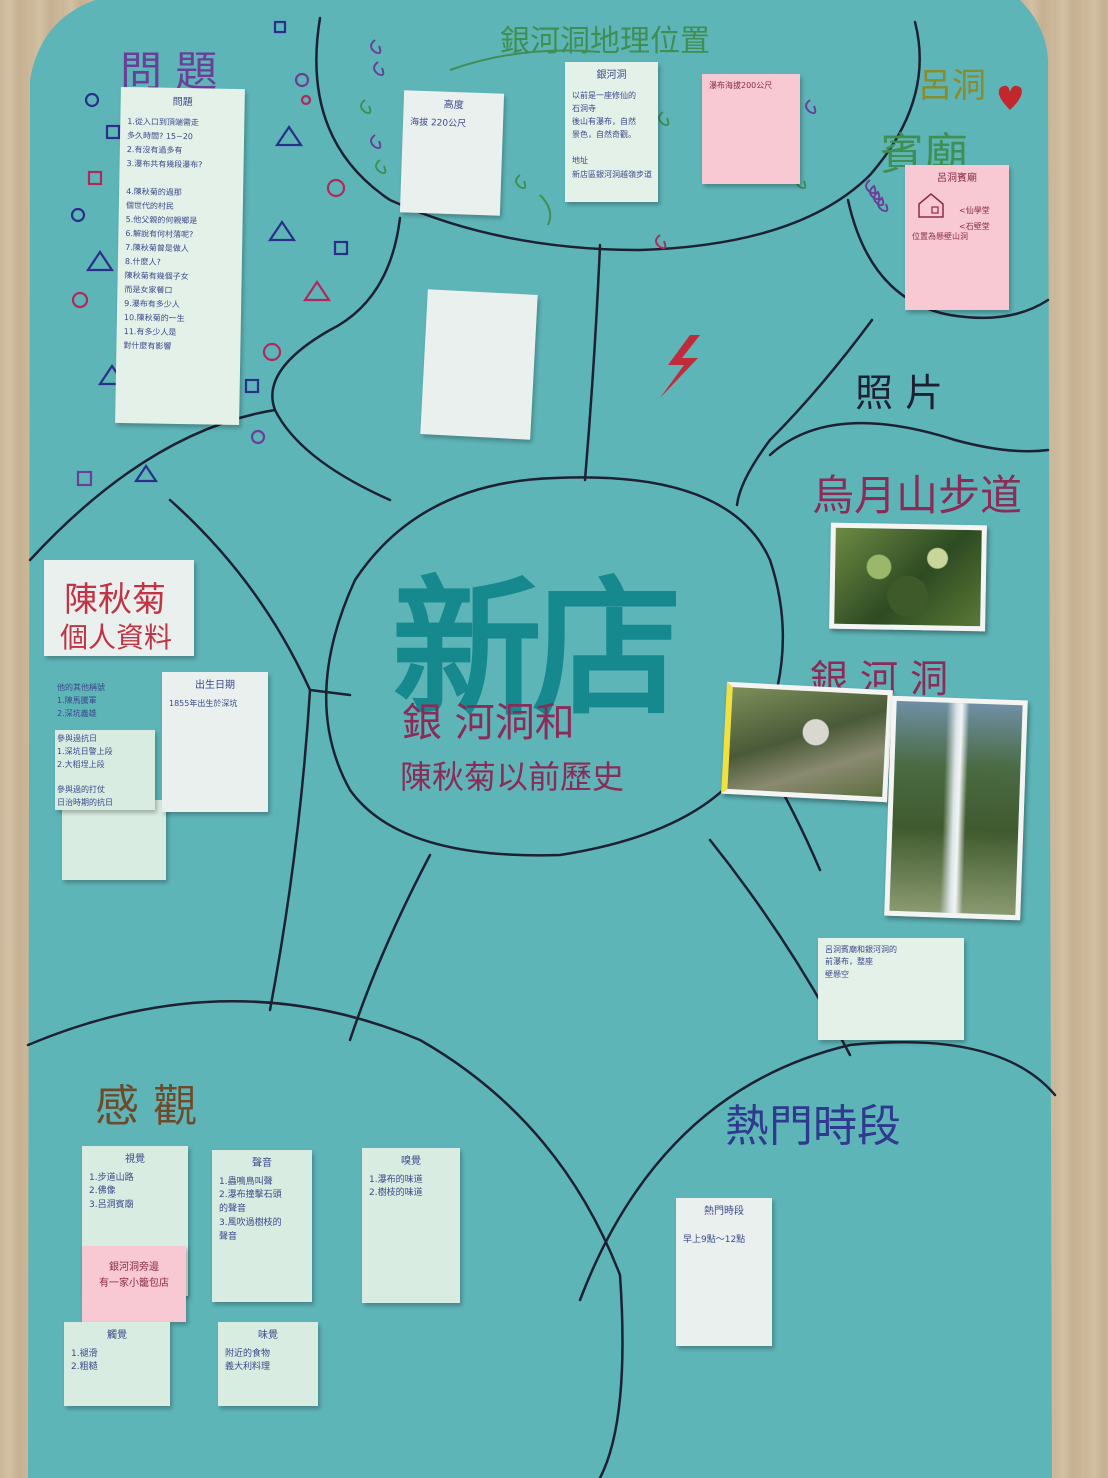 The image size is (1108, 1478). Describe the element at coordinates (81, 790) in the screenshot. I see `note-line: 參與過的打仗` at that location.